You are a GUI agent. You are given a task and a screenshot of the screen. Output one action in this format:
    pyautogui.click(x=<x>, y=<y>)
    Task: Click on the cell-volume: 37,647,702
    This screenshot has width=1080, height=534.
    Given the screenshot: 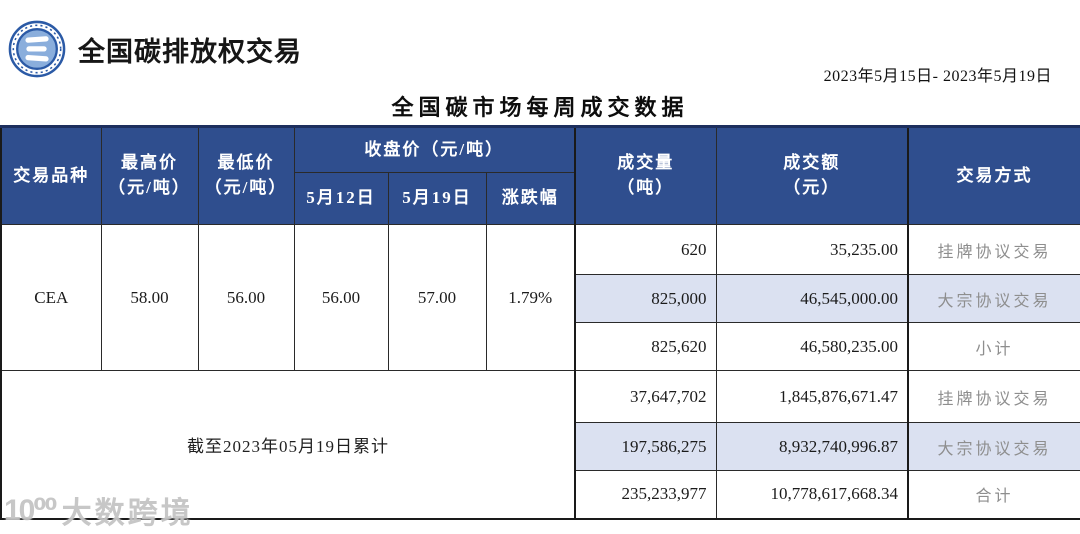 What is the action you would take?
    pyautogui.click(x=645, y=396)
    